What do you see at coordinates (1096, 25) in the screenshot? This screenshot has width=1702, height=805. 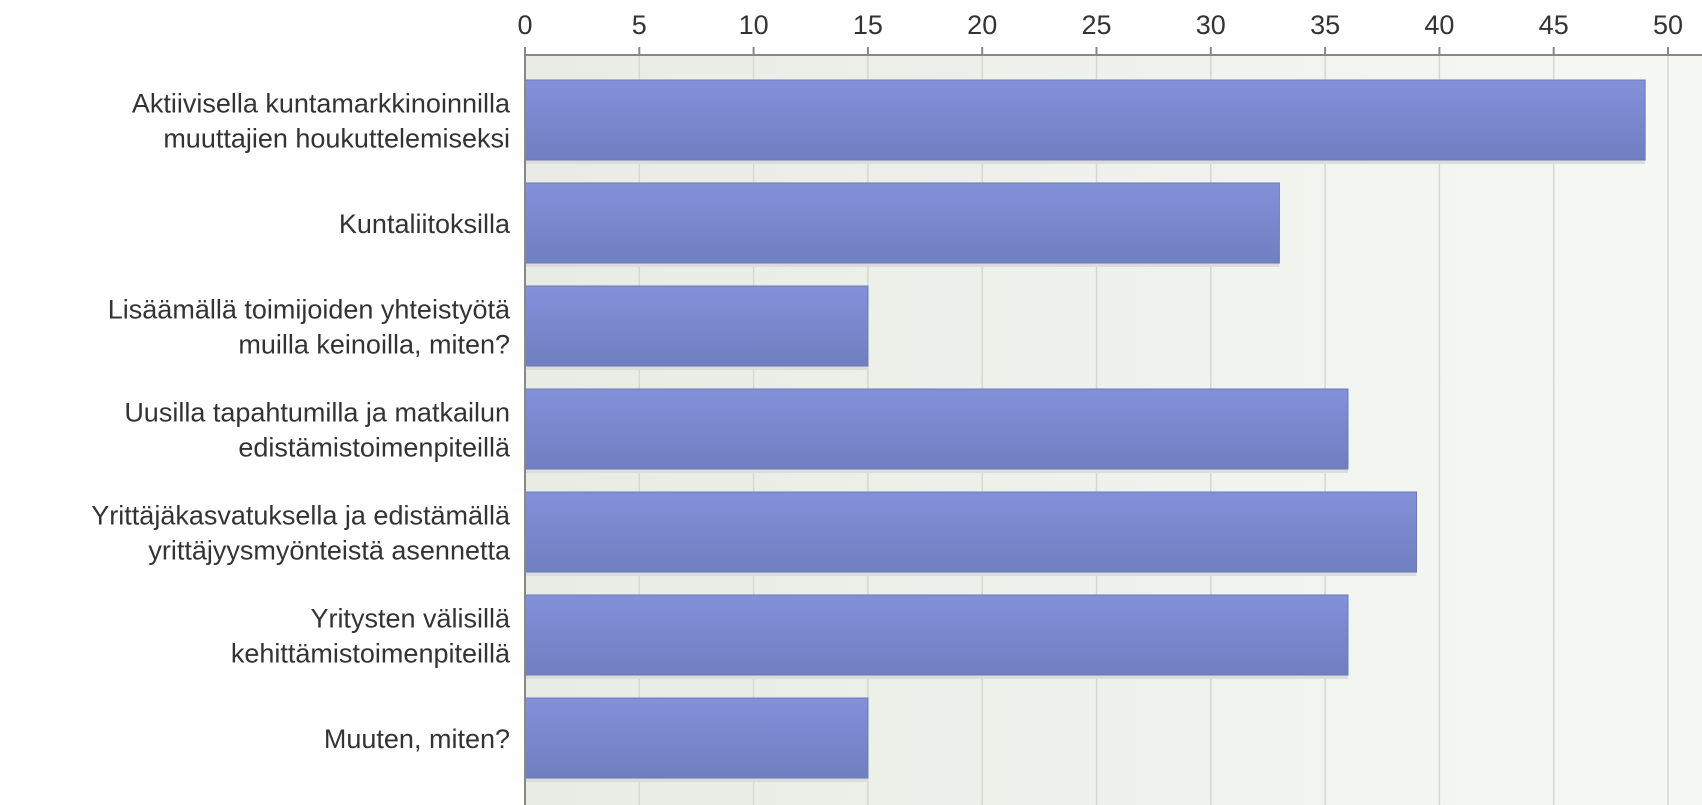 I see `tick-label: 25` at bounding box center [1096, 25].